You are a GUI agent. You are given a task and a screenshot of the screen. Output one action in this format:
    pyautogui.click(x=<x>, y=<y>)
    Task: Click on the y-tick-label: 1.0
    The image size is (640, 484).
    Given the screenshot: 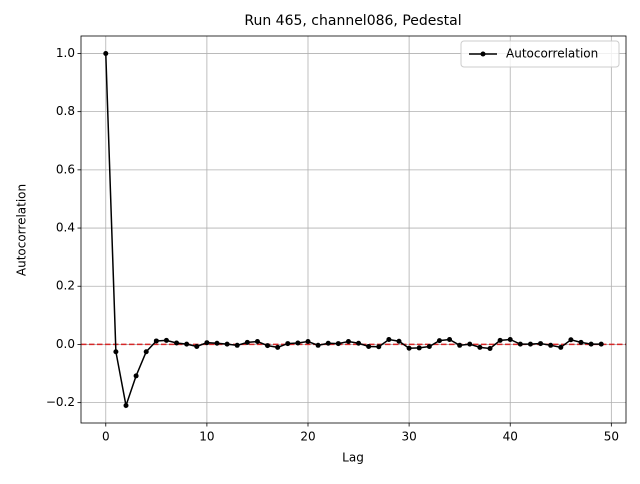 What is the action you would take?
    pyautogui.click(x=65, y=53)
    